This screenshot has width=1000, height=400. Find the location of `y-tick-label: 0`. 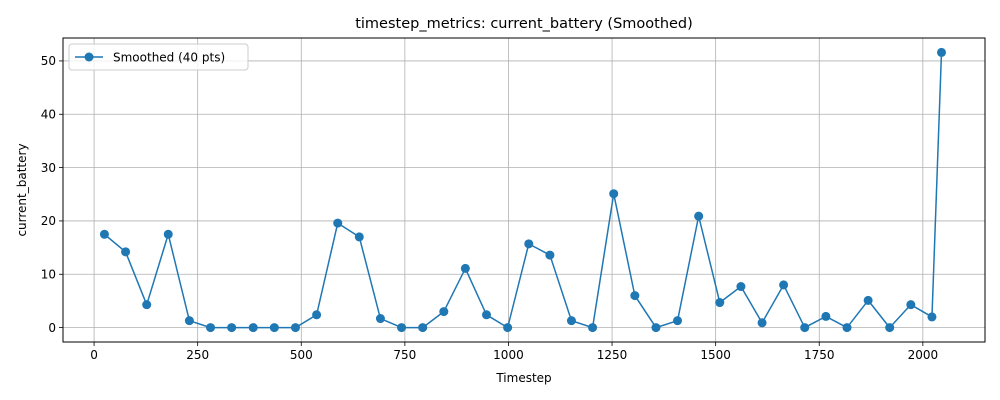

y-tick-label: 0 is located at coordinates (52, 328).